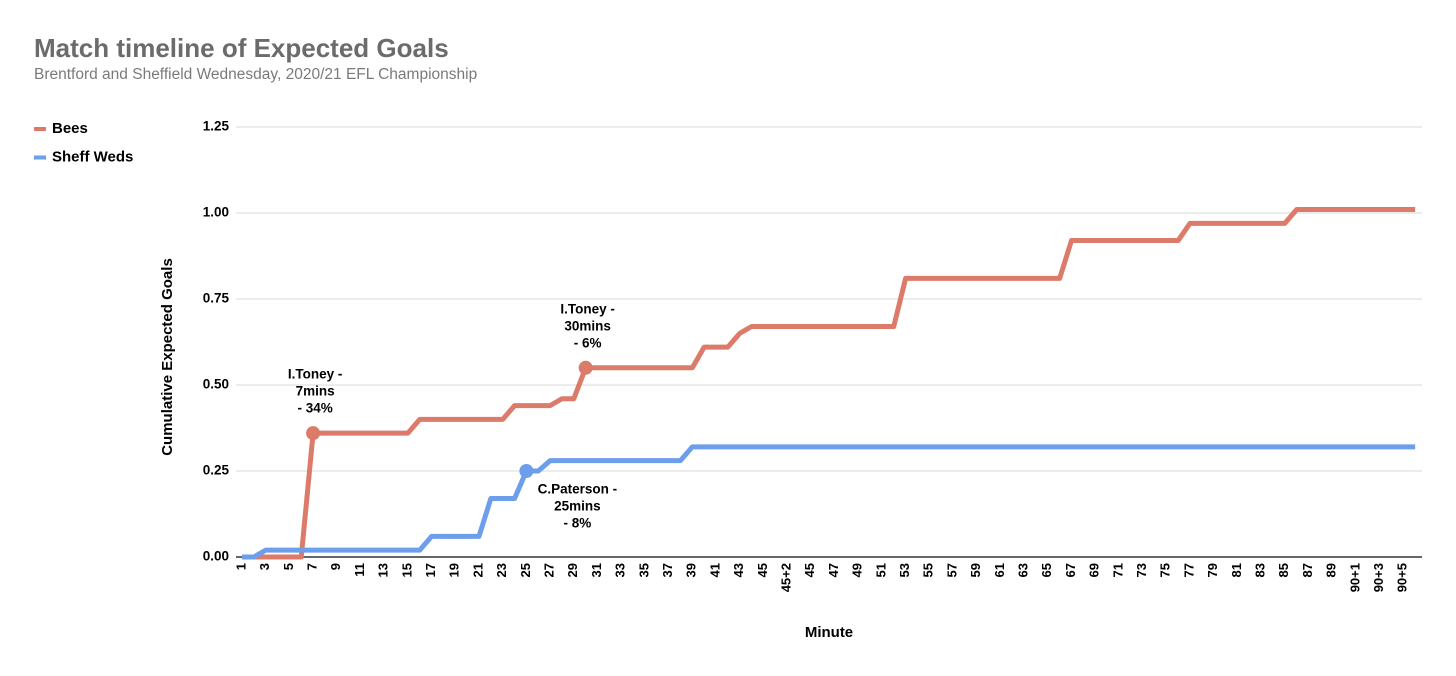 This screenshot has width=1456, height=676. Describe the element at coordinates (620, 570) in the screenshot. I see `x-tick-label: 33` at that location.